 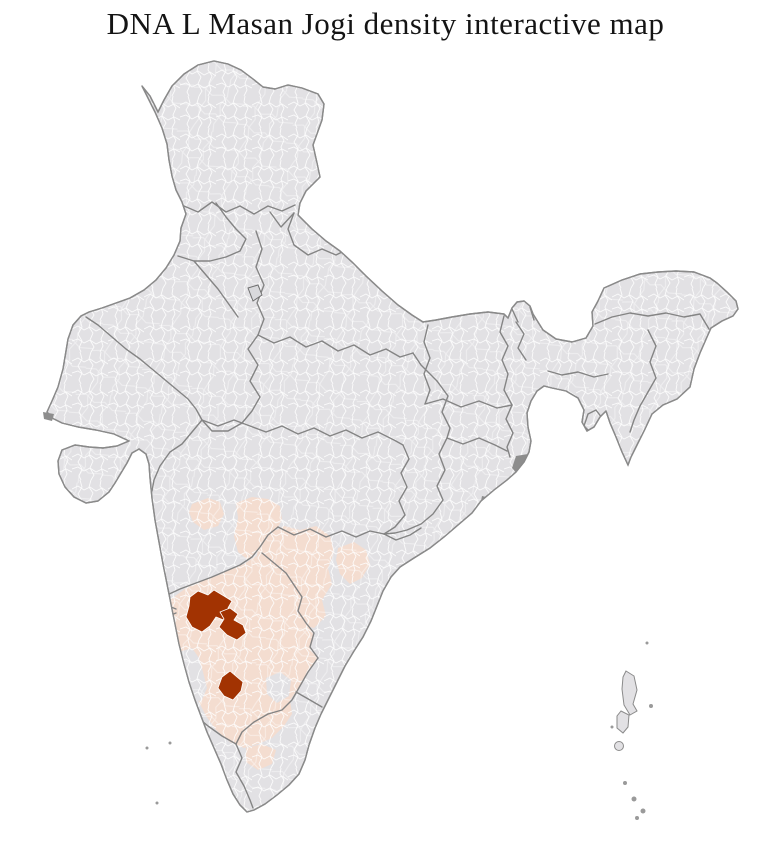 What do you see at coordinates (216, 645) in the screenshot?
I see `high-density-districts` at bounding box center [216, 645].